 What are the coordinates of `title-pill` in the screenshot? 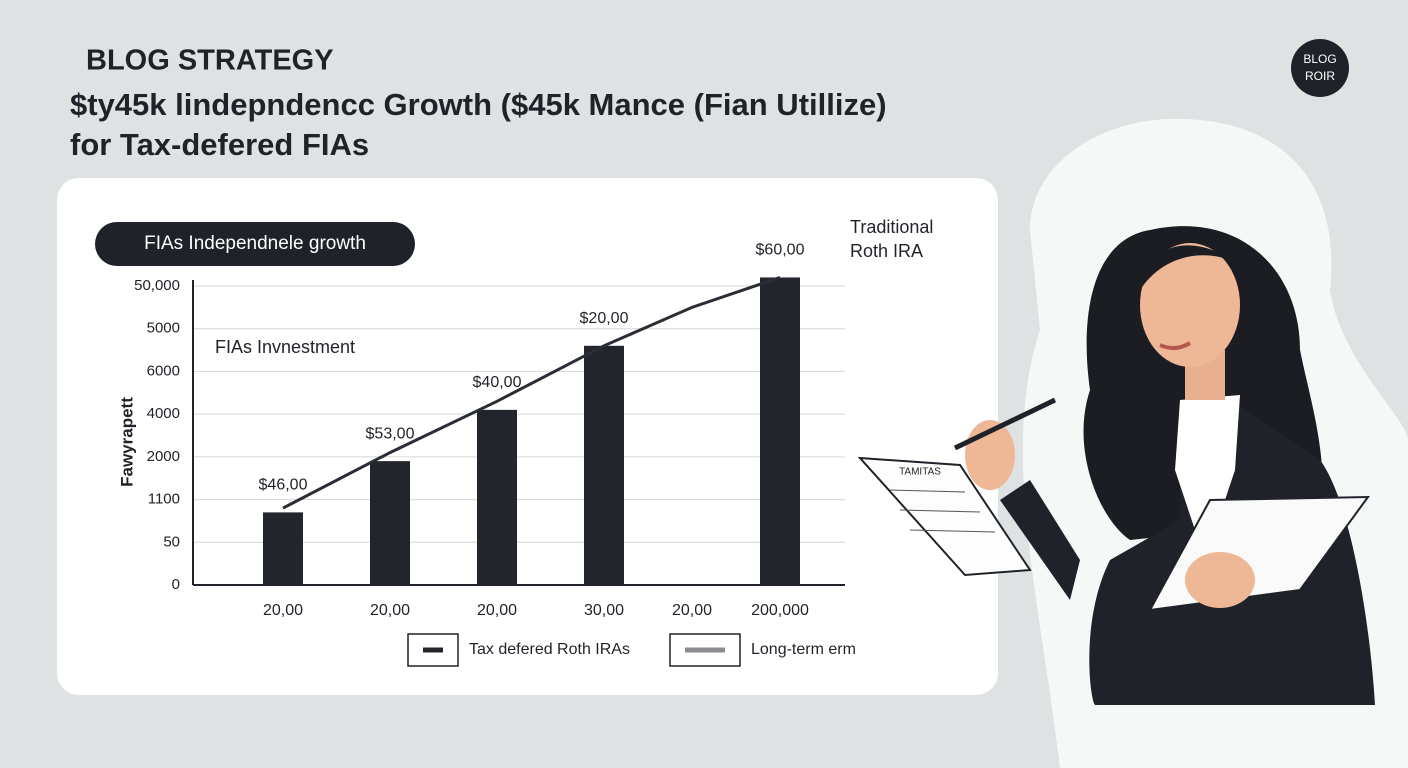 It's located at (255, 244).